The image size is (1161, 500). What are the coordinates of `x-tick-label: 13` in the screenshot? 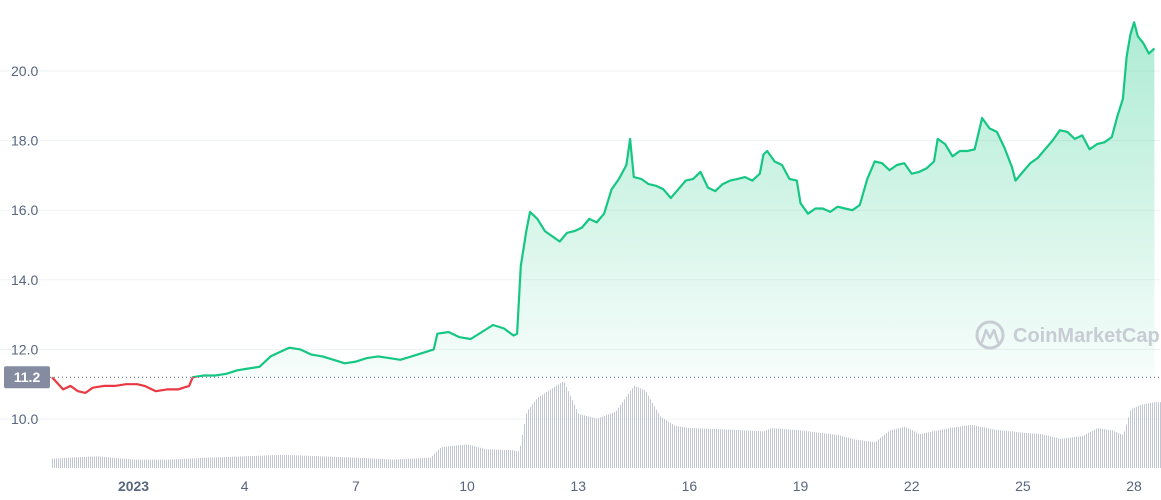 It's located at (578, 486).